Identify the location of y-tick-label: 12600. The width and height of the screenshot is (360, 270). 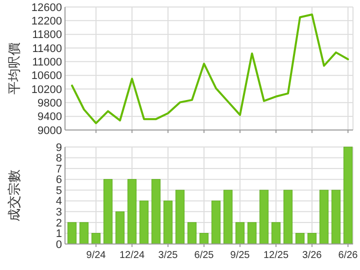
(46, 8).